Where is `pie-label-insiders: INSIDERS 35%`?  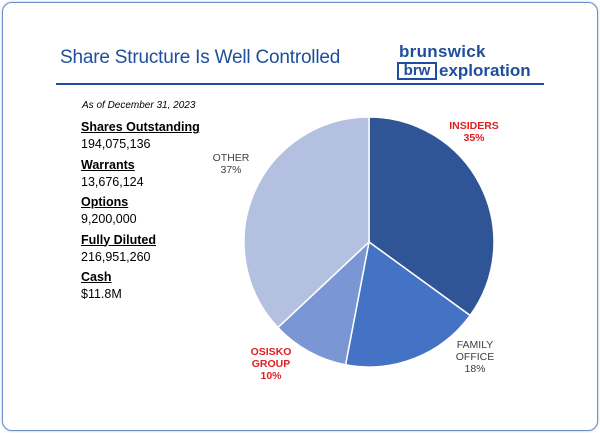
pie-label-insiders: INSIDERS 35% is located at coordinates (474, 132).